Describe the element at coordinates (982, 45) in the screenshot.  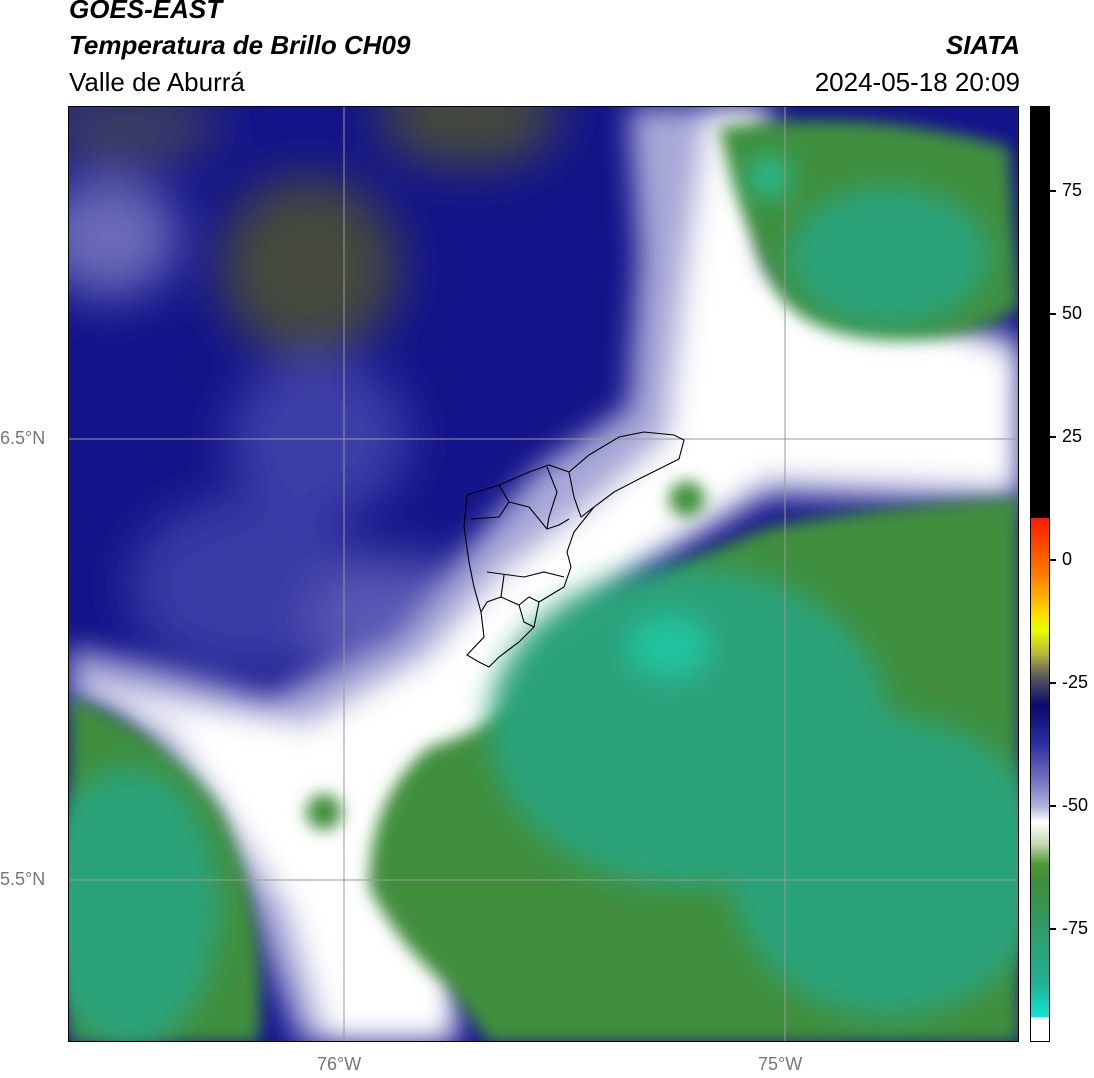
I see `agency-label: SIATA` at that location.